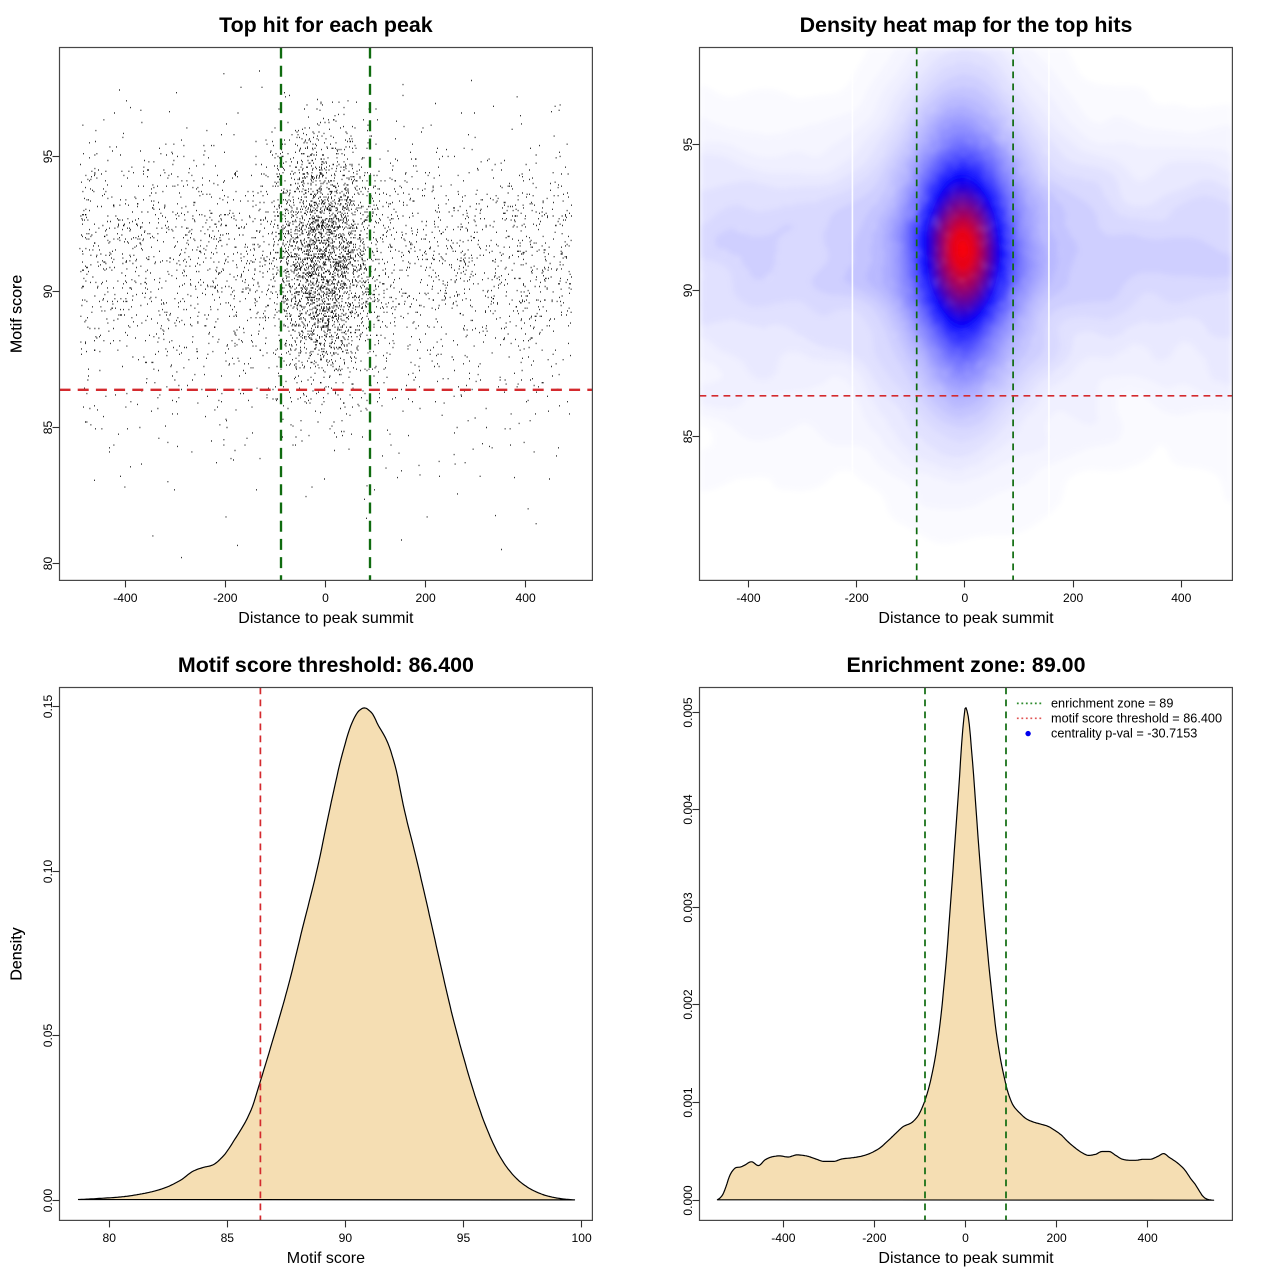 This screenshot has width=1280, height=1285. Describe the element at coordinates (688, 1200) in the screenshot. I see `svg-text: 0.000` at that location.